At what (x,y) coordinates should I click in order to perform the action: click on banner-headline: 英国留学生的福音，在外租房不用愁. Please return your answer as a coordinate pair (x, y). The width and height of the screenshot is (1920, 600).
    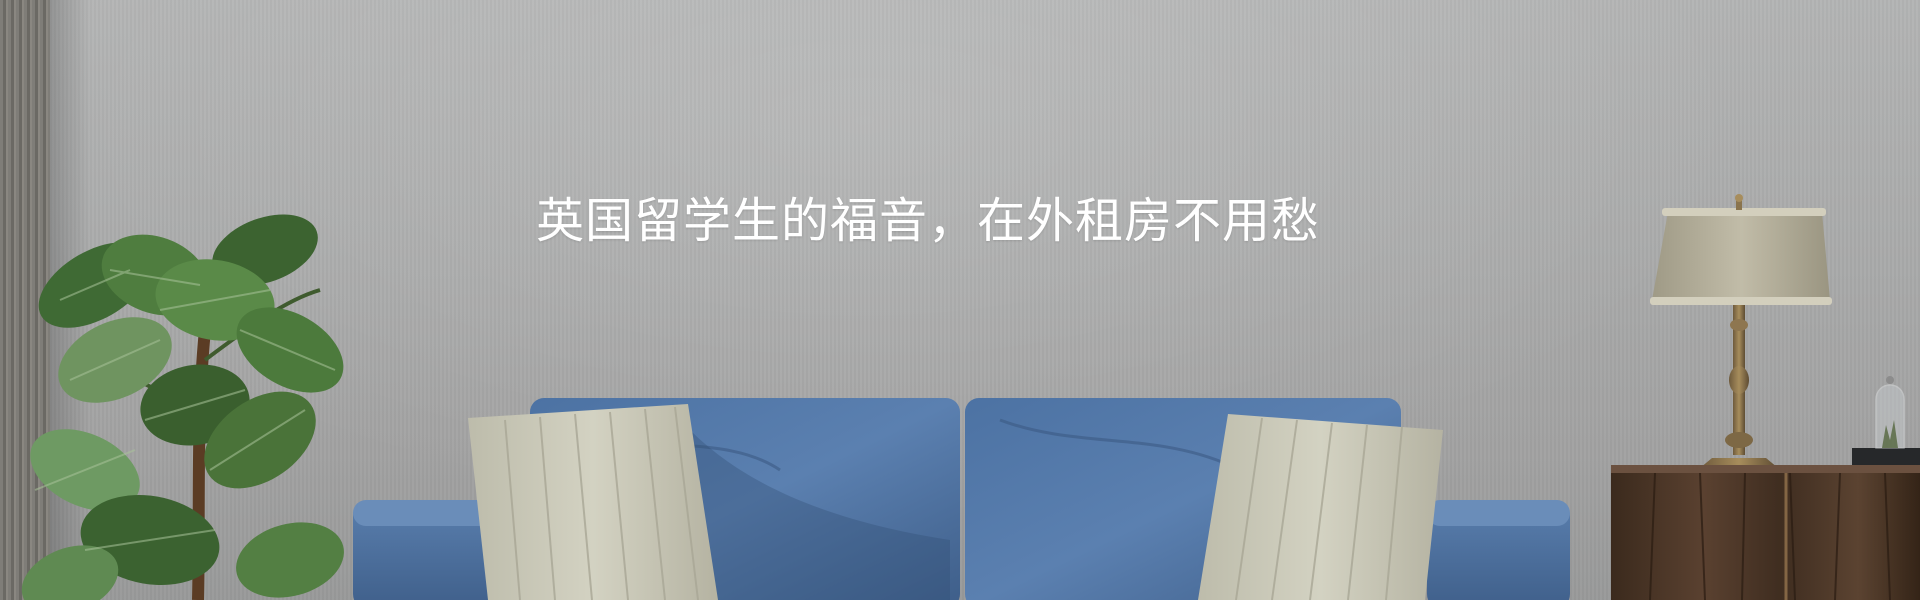
    Looking at the image, I should click on (928, 221).